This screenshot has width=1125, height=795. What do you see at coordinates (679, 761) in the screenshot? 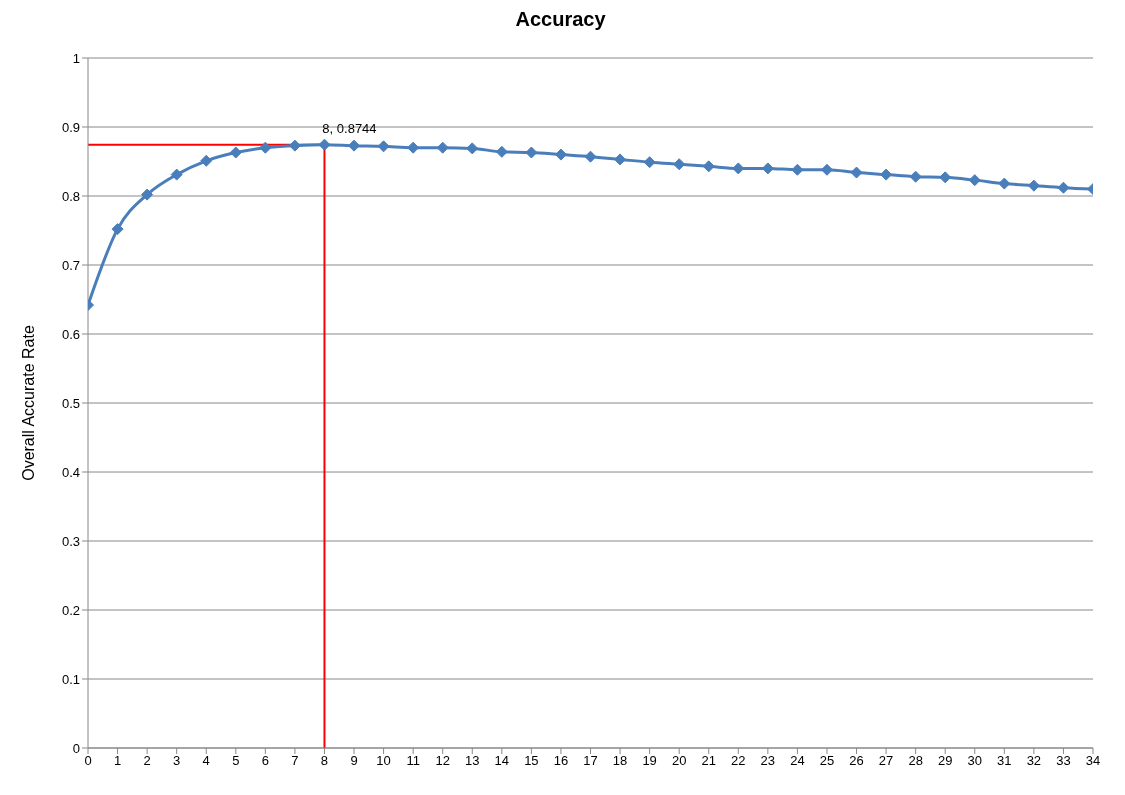
I see `x-tick-label: 20` at bounding box center [679, 761].